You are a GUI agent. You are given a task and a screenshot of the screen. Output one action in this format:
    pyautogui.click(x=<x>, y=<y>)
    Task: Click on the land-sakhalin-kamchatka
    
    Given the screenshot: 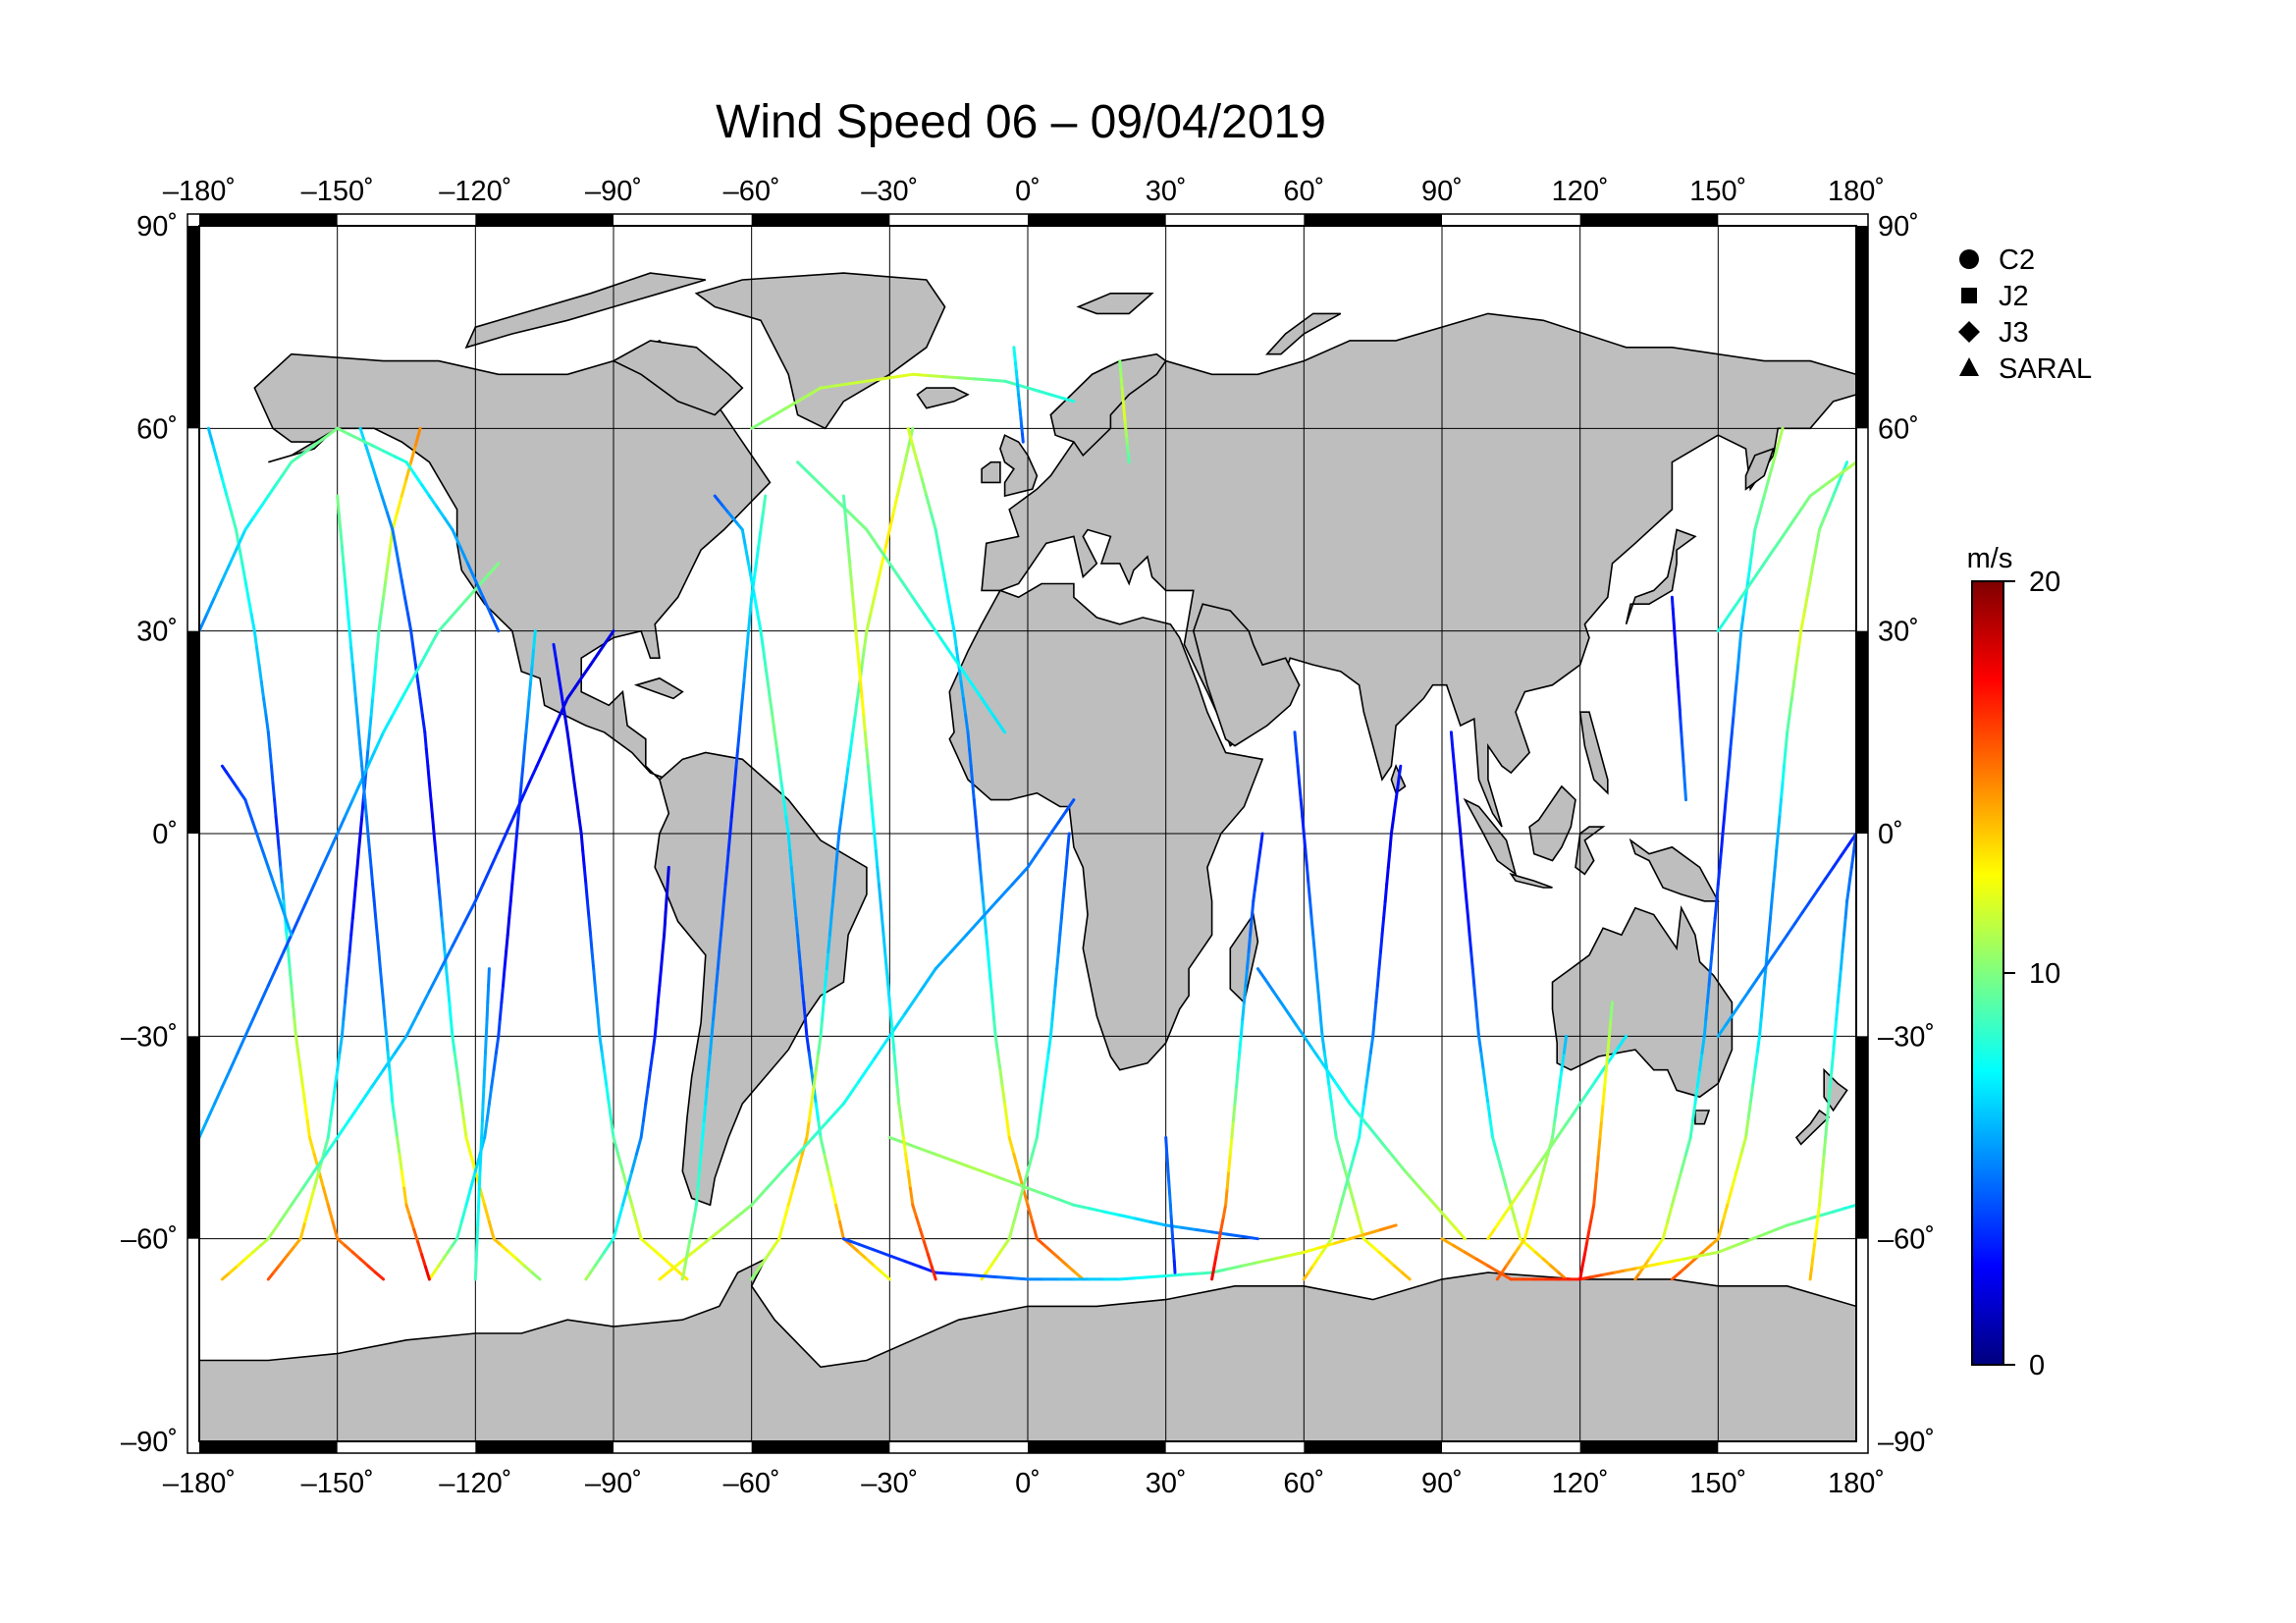 What is the action you would take?
    pyautogui.click(x=1759, y=469)
    